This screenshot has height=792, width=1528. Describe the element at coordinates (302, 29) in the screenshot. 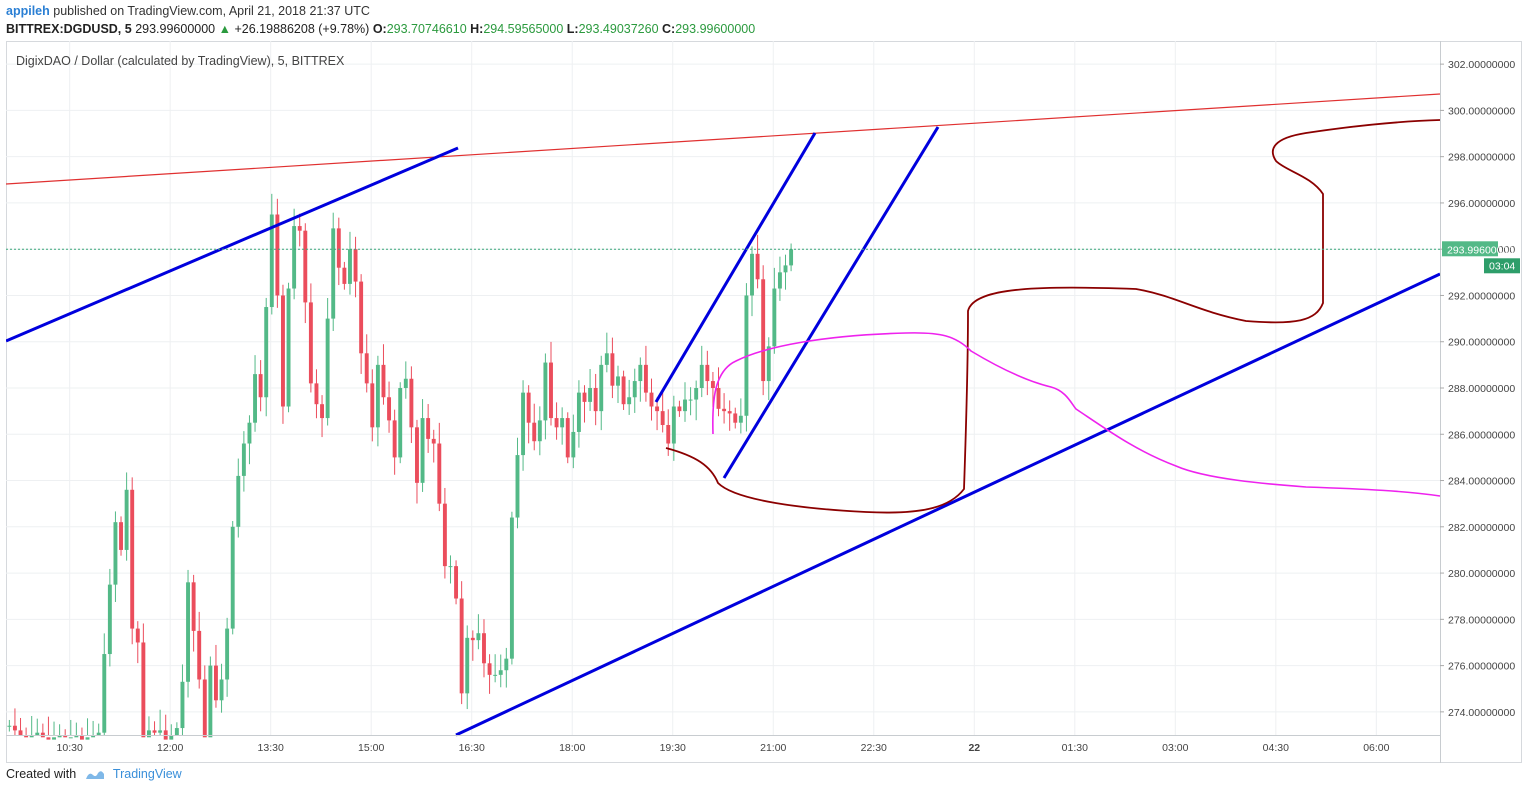

I see `change-text: +26.19886208 (+9.78%)` at that location.